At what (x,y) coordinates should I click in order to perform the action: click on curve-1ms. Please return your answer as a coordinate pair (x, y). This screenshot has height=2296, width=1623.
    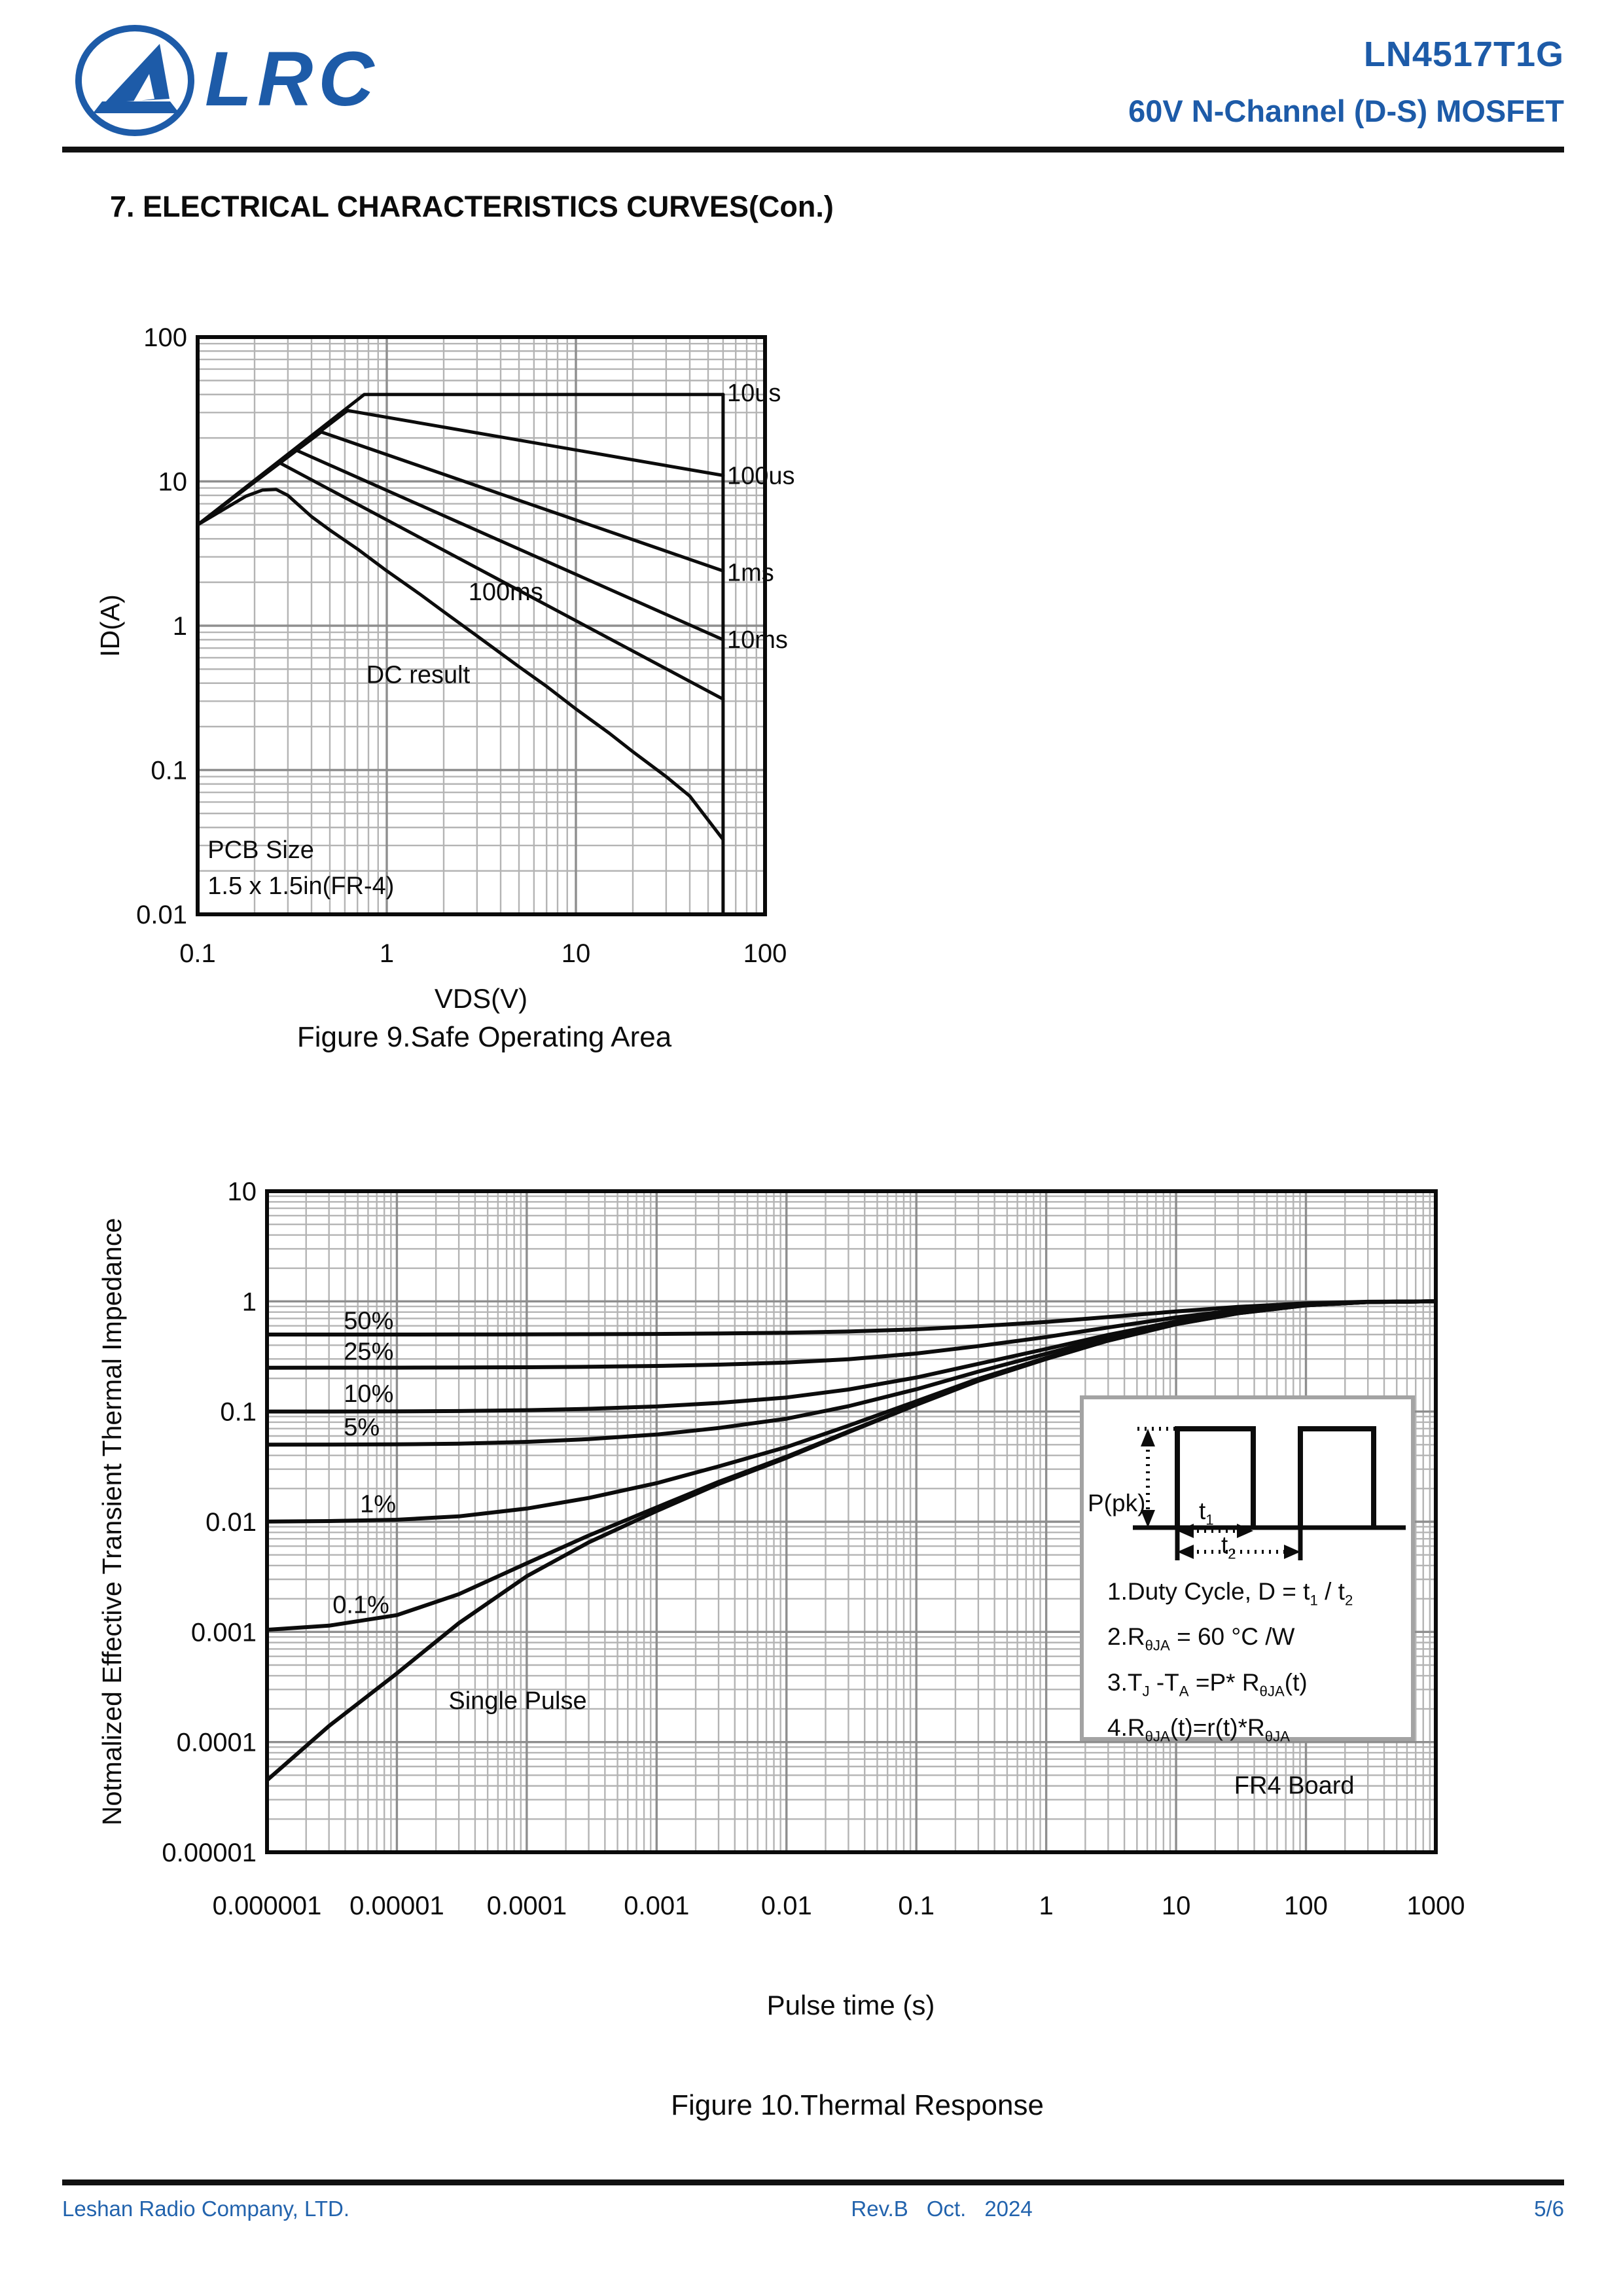
    Looking at the image, I should click on (461, 501).